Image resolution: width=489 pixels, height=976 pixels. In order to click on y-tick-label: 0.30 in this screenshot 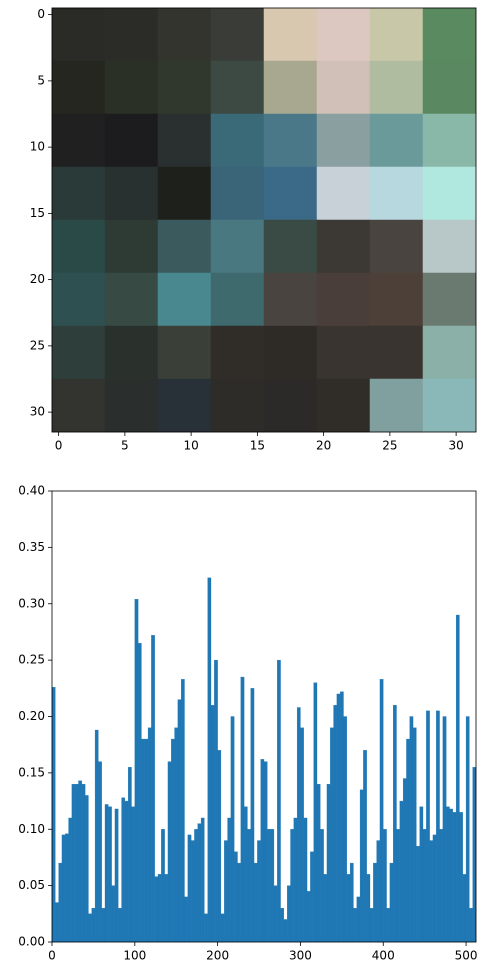, I will do `click(31, 603)`.